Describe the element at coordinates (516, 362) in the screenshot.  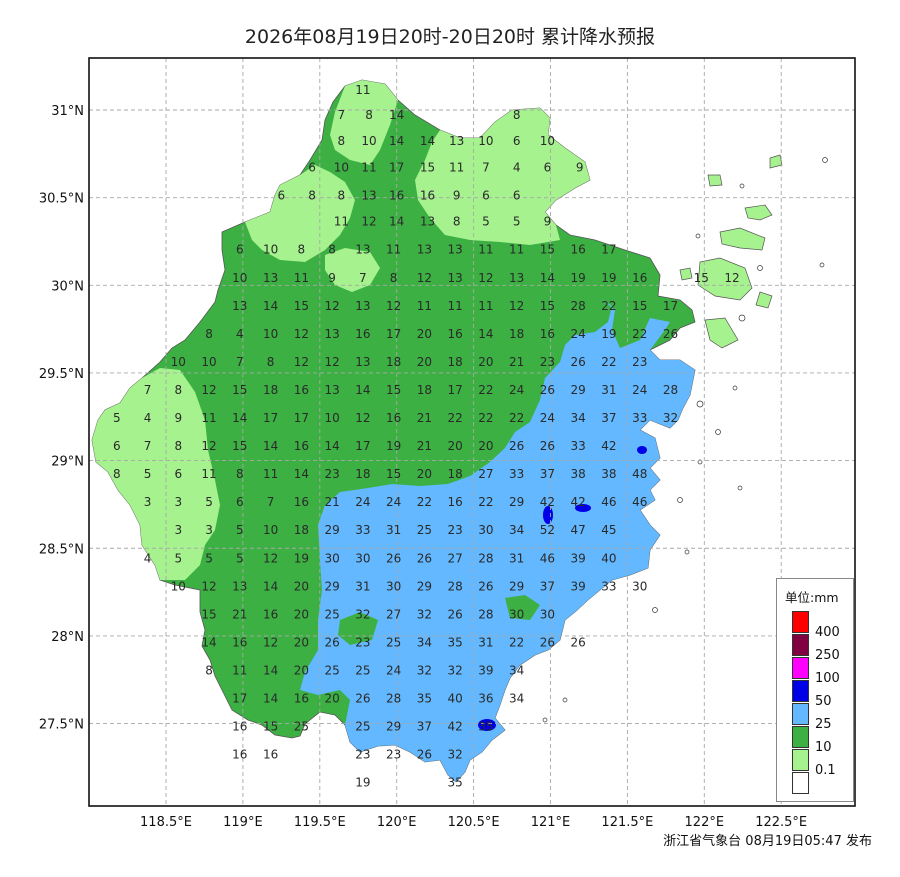
I see `station-value: 21` at that location.